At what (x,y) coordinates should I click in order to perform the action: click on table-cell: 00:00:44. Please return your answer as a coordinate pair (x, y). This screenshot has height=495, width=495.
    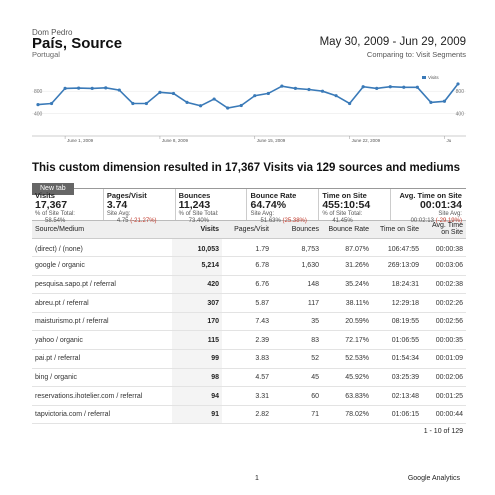
    Looking at the image, I should click on (444, 415).